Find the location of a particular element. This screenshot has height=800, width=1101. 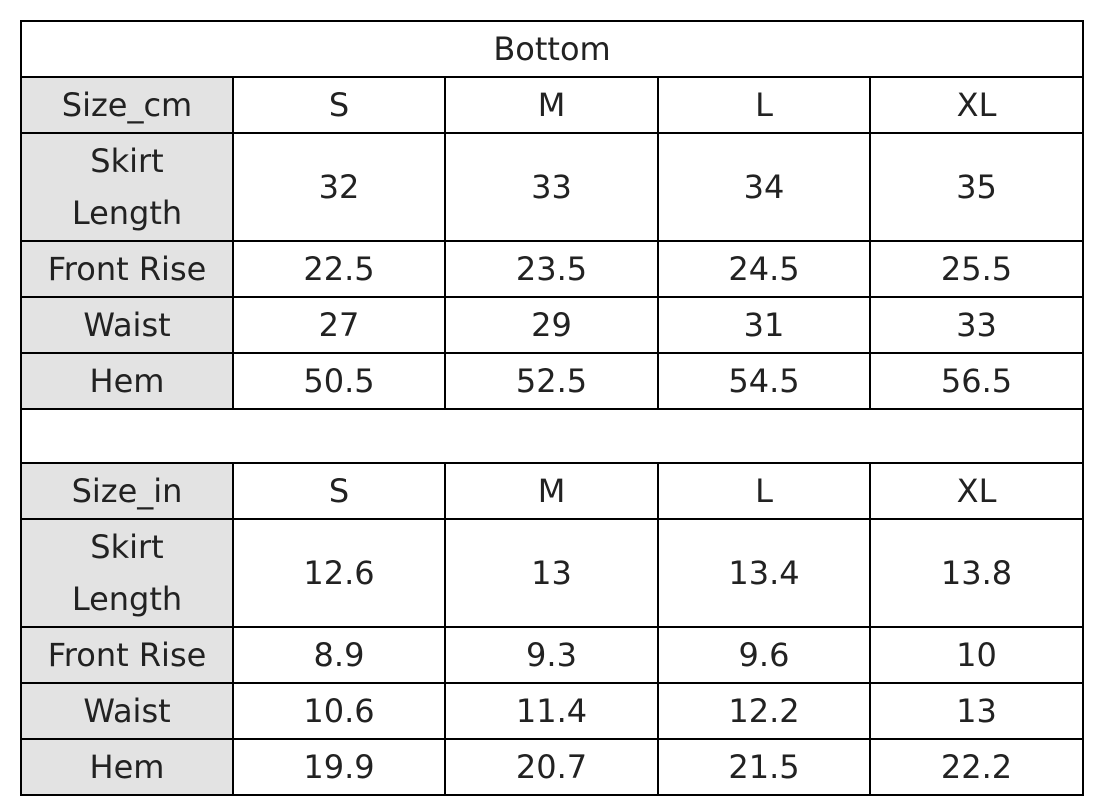

measure-value: 11.4 is located at coordinates (551, 711).